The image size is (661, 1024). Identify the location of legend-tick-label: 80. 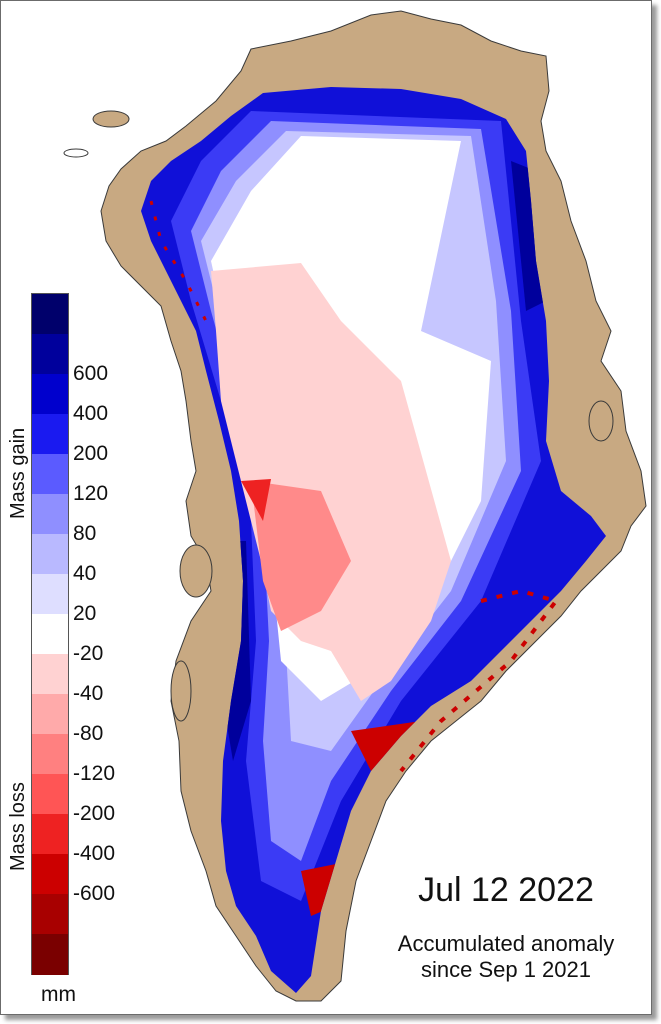
(85, 533).